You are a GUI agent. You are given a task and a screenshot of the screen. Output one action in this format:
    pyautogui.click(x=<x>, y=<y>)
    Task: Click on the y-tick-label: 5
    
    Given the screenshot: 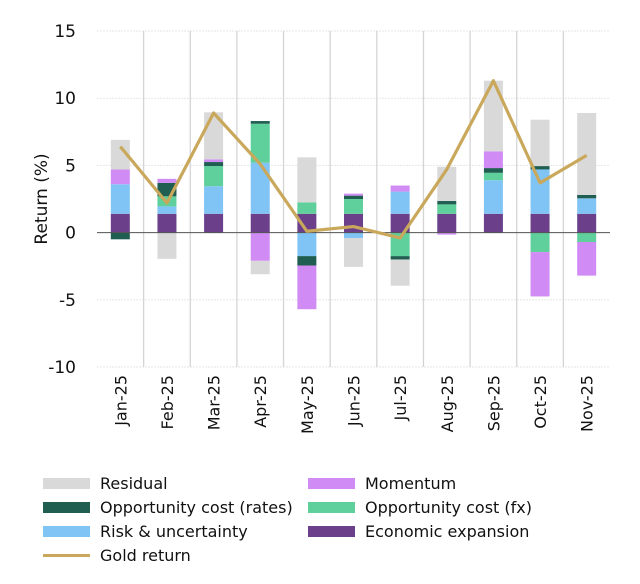 What is the action you would take?
    pyautogui.click(x=70, y=166)
    